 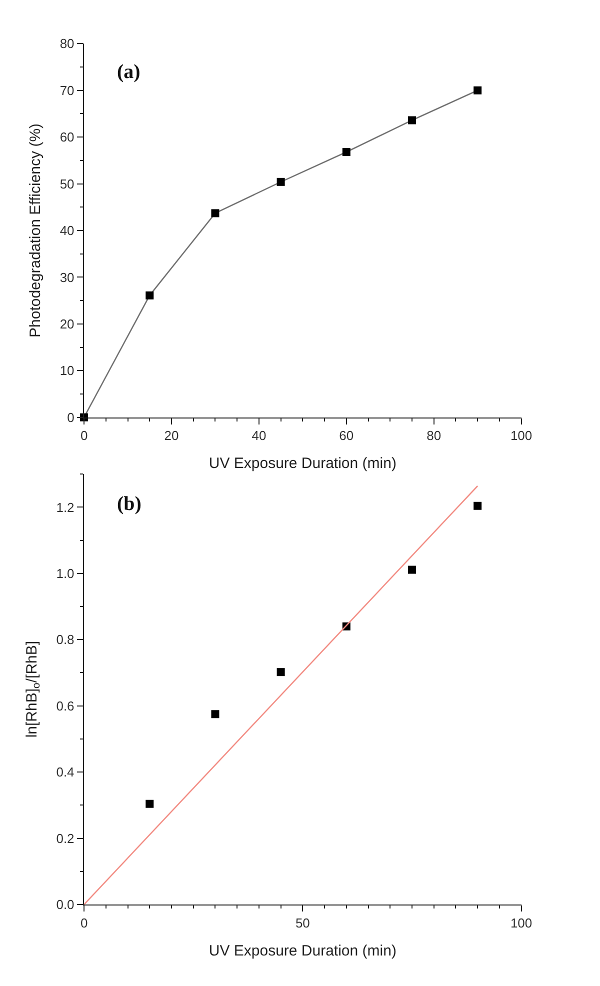 What do you see at coordinates (65, 640) in the screenshot?
I see `y-tick-label: 0.8` at bounding box center [65, 640].